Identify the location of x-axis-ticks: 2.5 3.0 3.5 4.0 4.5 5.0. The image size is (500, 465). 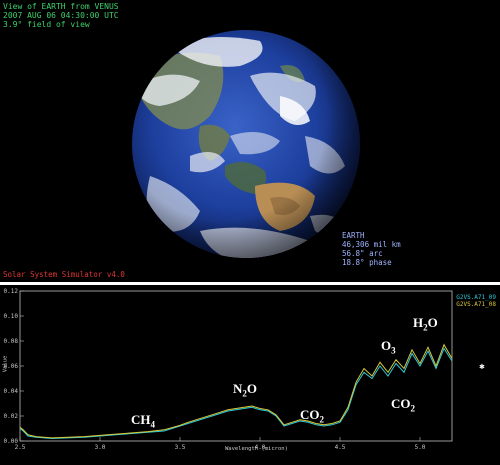
(220, 444).